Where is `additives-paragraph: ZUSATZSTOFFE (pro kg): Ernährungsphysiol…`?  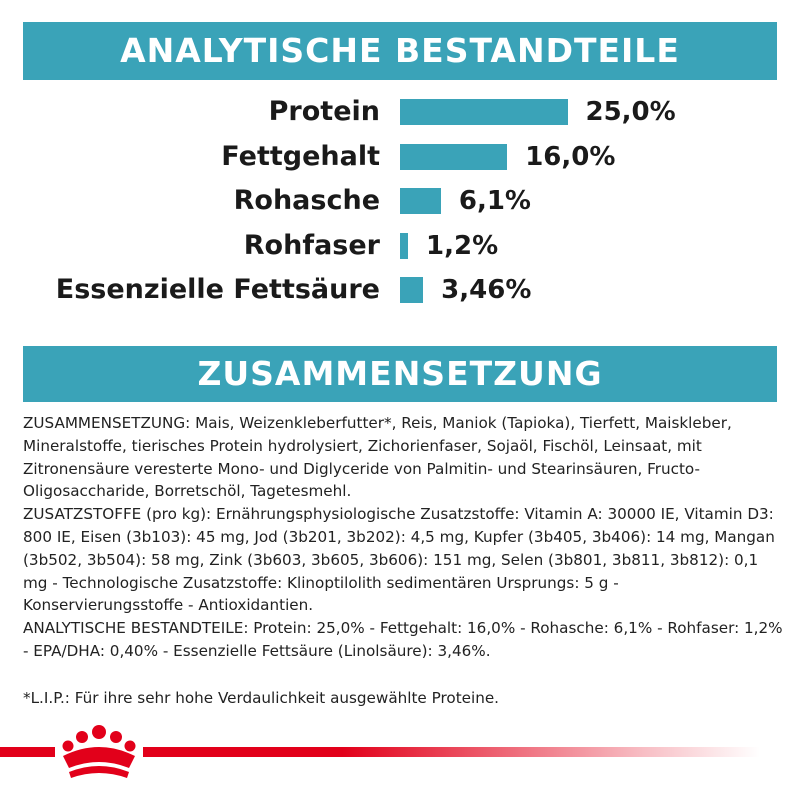 additives-paragraph: ZUSATZSTOFFE (pro kg): Ernährungsphysiol… is located at coordinates (399, 560).